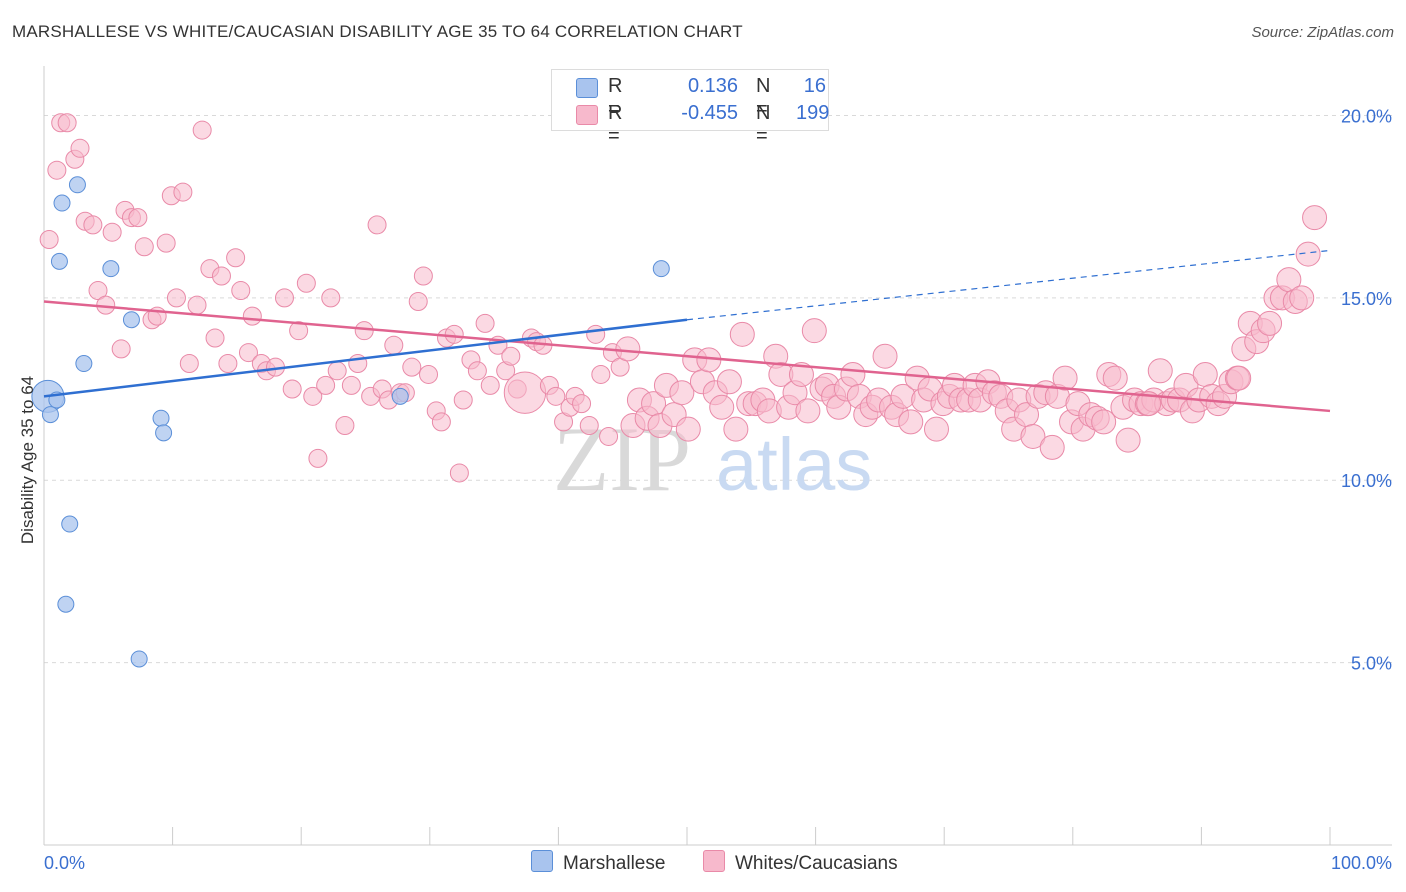 This screenshot has height=892, width=1406. I want to click on legend-item-marshallese: Marshallese, so click(598, 862).